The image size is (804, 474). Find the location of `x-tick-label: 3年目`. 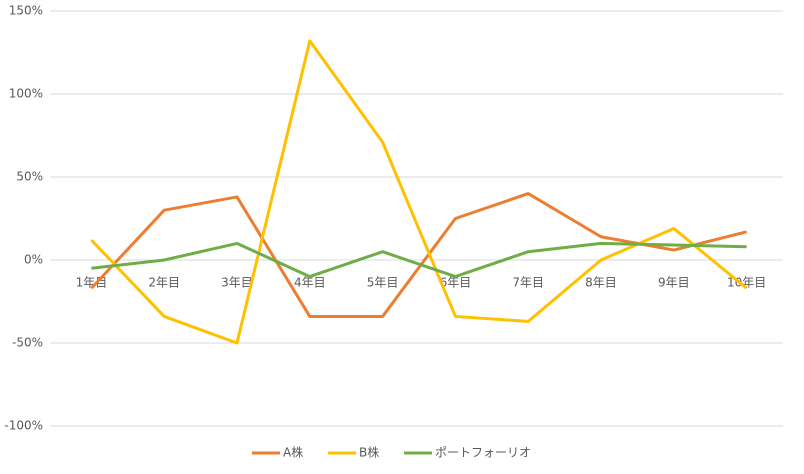

x-tick-label: 3年目 is located at coordinates (237, 283).